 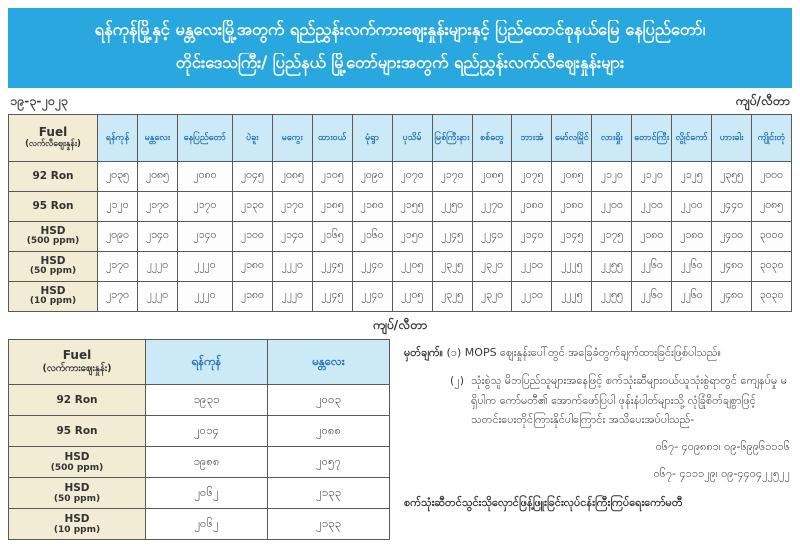 I want to click on fuel-column-header: Fuel (လက်ကားဈေးနှုန်း), so click(x=77, y=362).